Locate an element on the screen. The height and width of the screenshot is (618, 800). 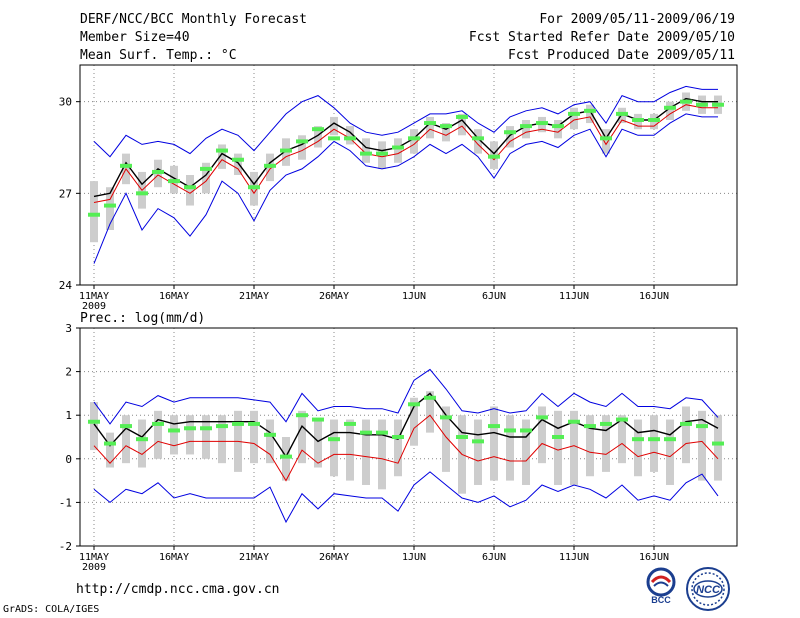
prec-ytick-label: -2 is located at coordinates (65, 546).